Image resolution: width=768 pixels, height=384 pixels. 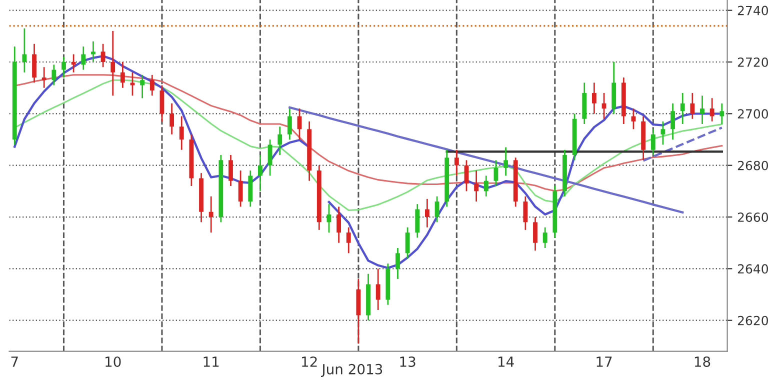 I want to click on y-tick-label: 2680, so click(x=753, y=165).